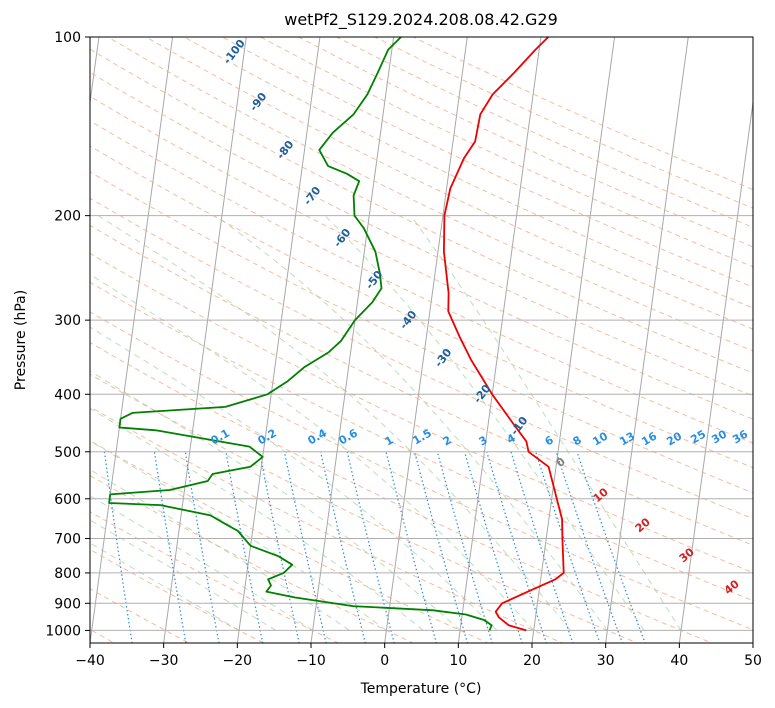 The height and width of the screenshot is (708, 775). Describe the element at coordinates (443, 358) in the screenshot. I see `isotherm-label: -30` at that location.